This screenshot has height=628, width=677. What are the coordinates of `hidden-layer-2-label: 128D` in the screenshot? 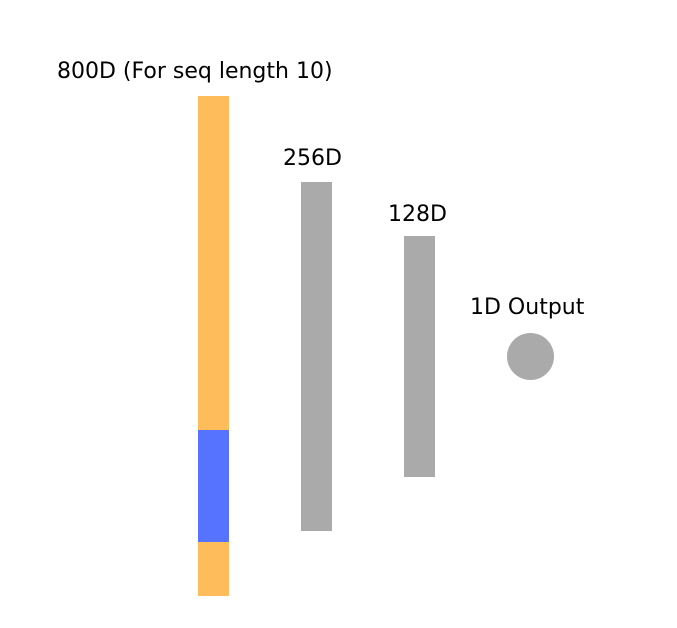 It's located at (417, 214).